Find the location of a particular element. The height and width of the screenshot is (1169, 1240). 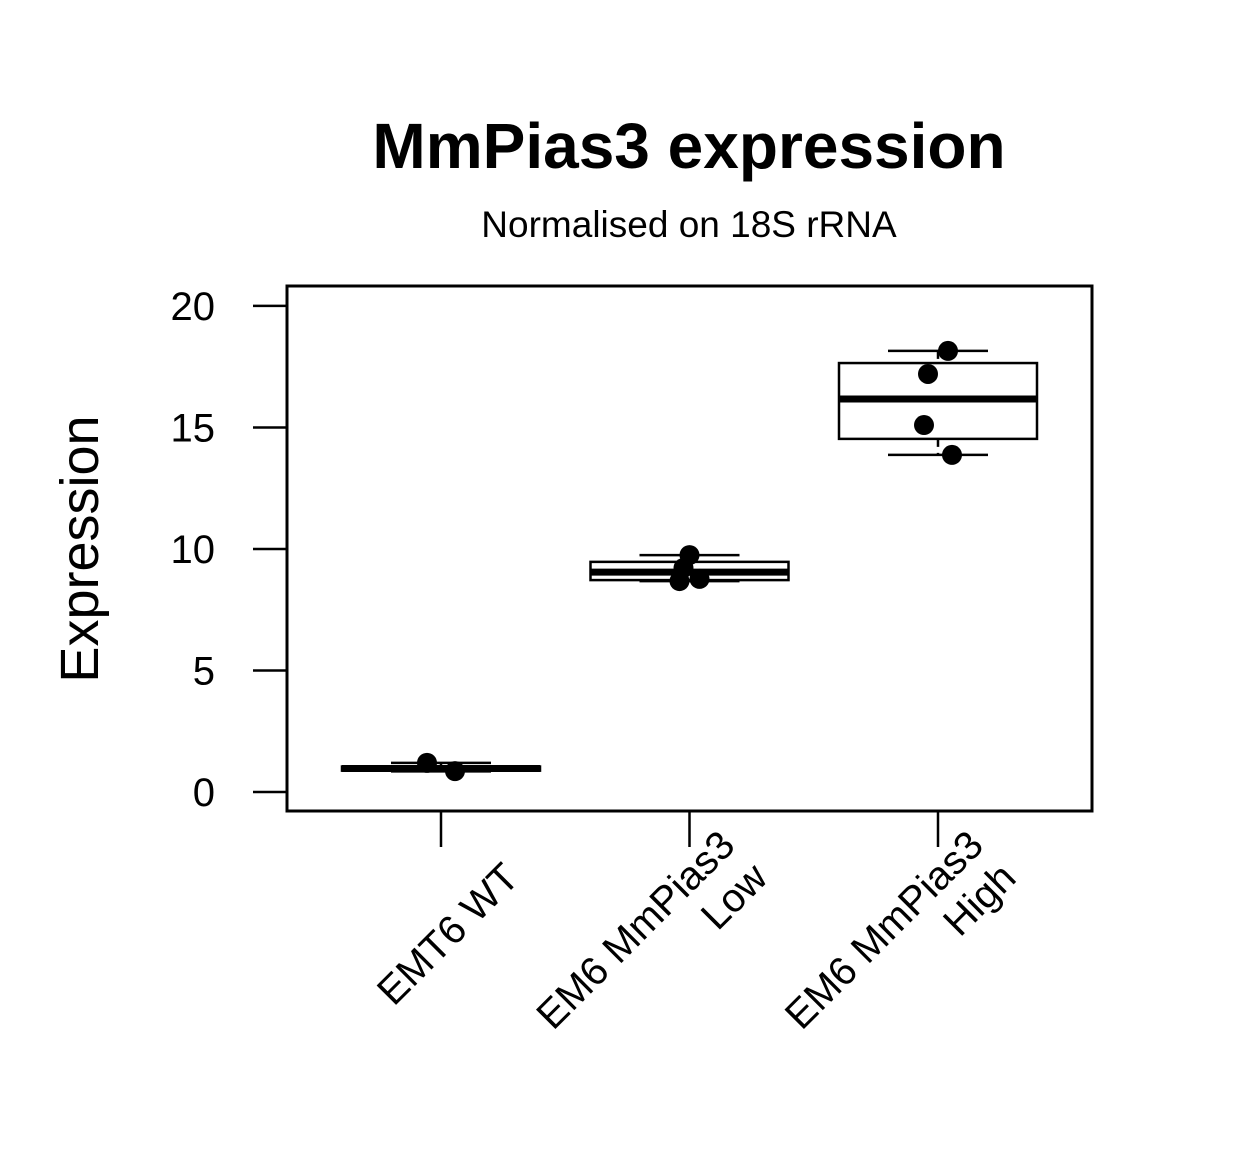

y-tick-label: 15 is located at coordinates (193, 428).